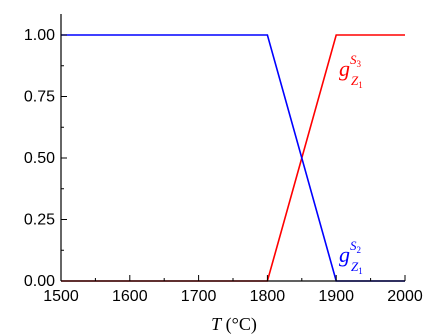  I want to click on series-label-s3-sub: Z1, so click(357, 81).